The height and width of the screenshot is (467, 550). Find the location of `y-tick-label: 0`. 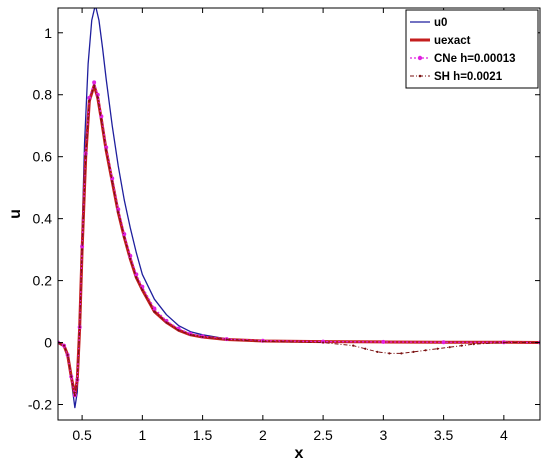

y-tick-label: 0 is located at coordinates (48, 343).